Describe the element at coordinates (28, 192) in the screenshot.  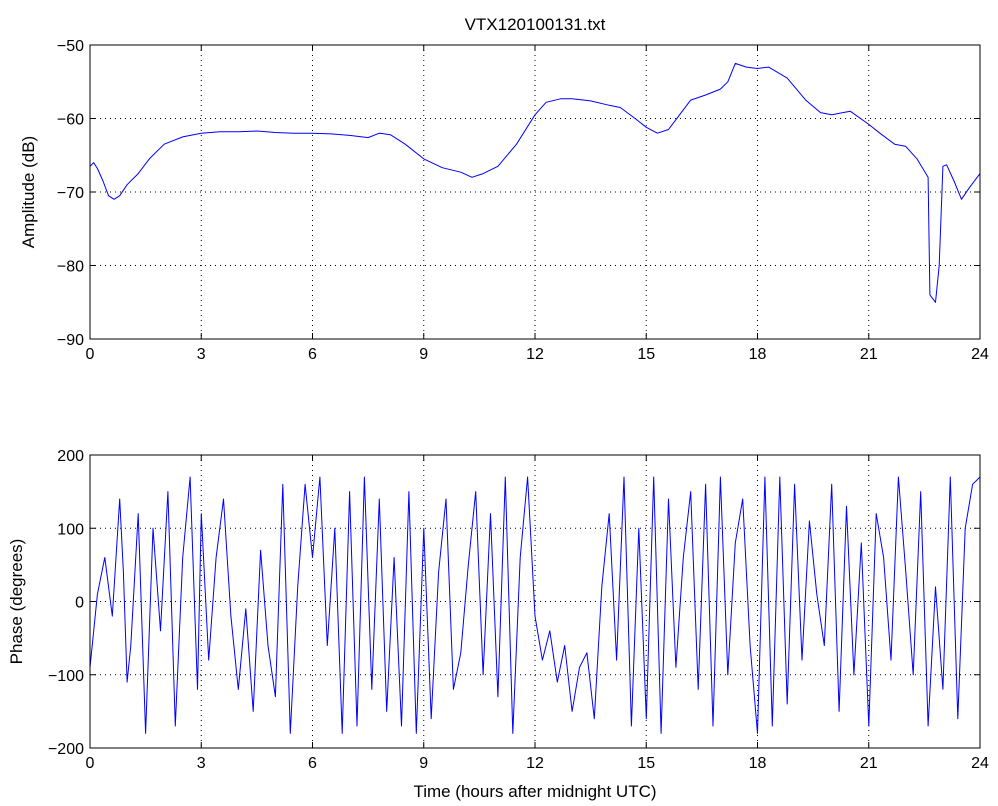
I see `y-axis-label-amplitude: Amplitude (dB)` at that location.